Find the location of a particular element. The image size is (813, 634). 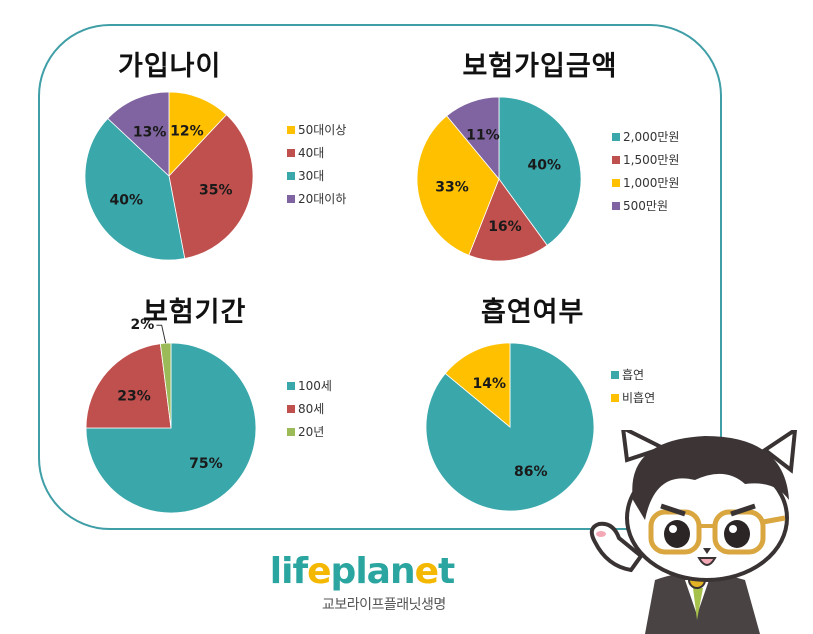

legend-item: 30대 is located at coordinates (316, 175).